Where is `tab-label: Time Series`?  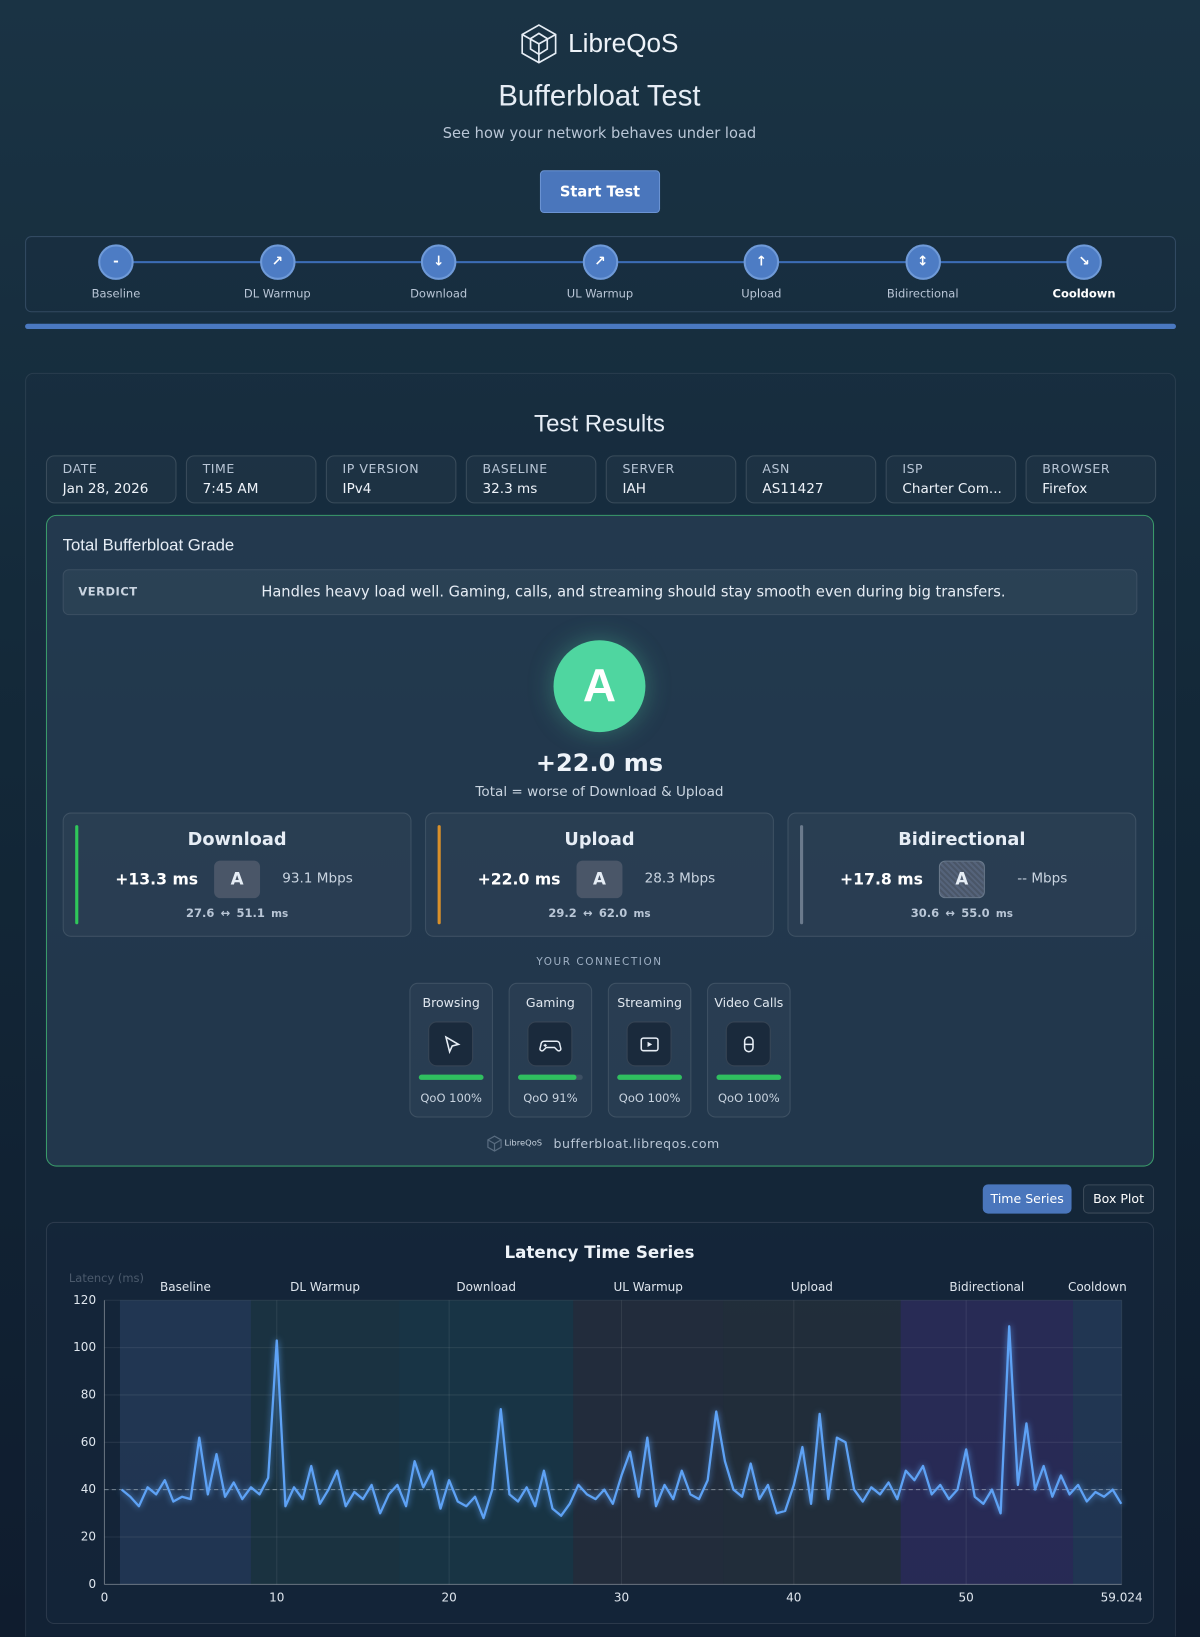
tab-label: Time Series is located at coordinates (1027, 1199).